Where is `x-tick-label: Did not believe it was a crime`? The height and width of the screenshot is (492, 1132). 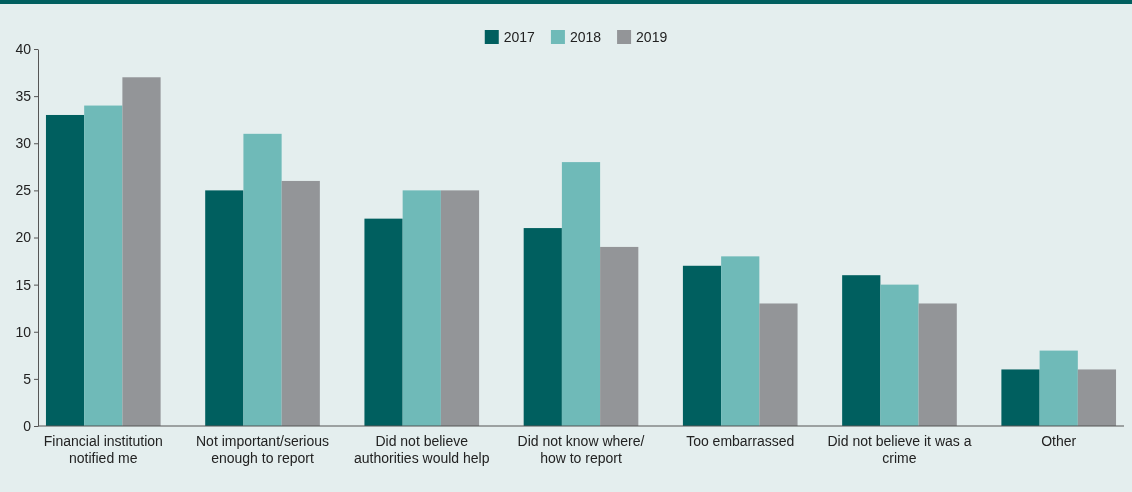 x-tick-label: Did not believe it was a crime is located at coordinates (899, 449).